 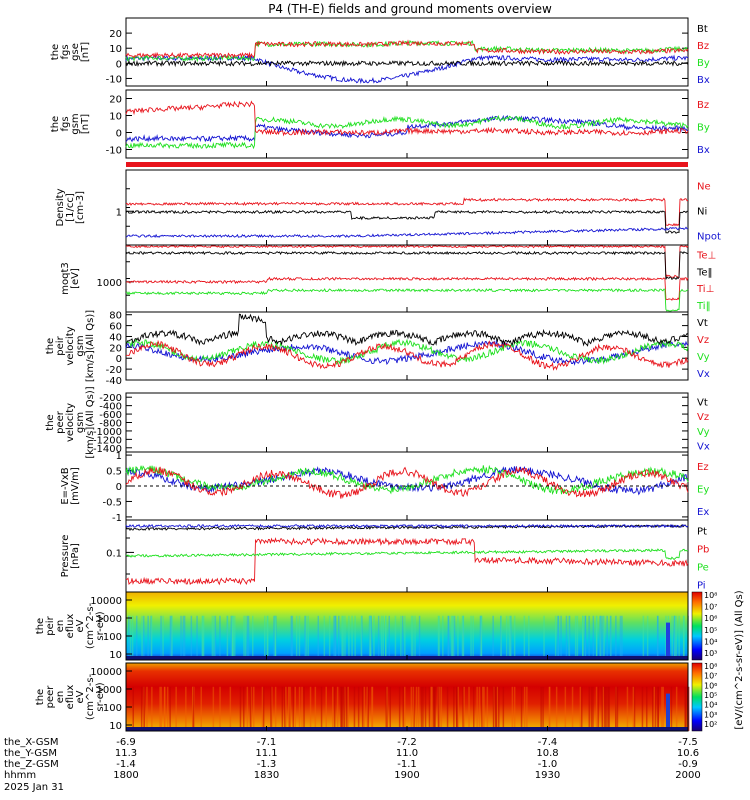 What do you see at coordinates (114, 79) in the screenshot?
I see `ytick-label: -10` at bounding box center [114, 79].